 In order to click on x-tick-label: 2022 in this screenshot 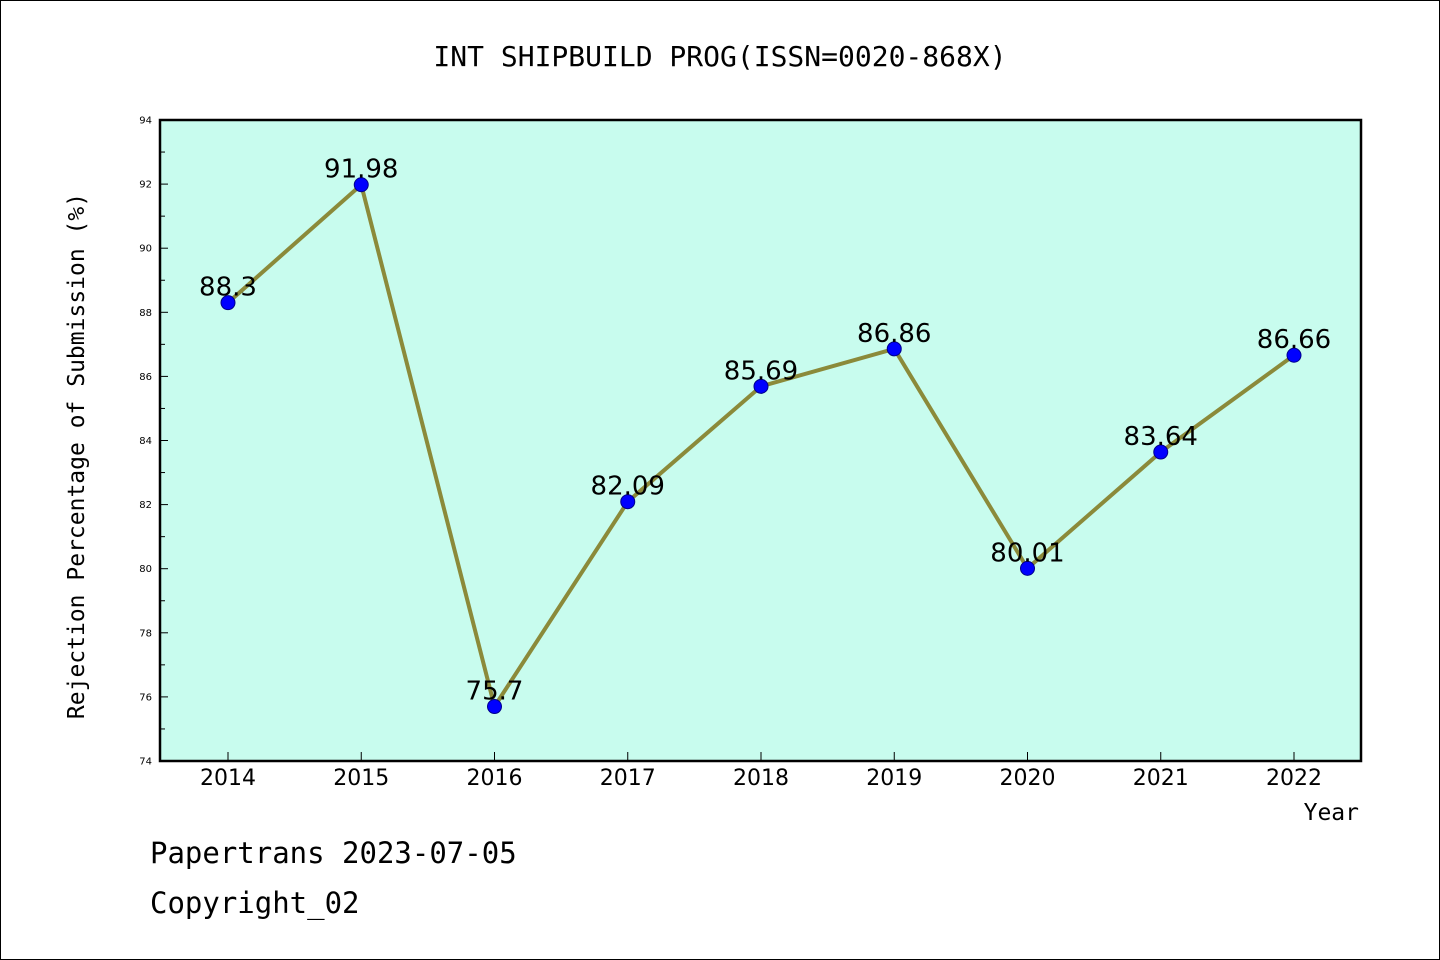, I will do `click(1294, 778)`.